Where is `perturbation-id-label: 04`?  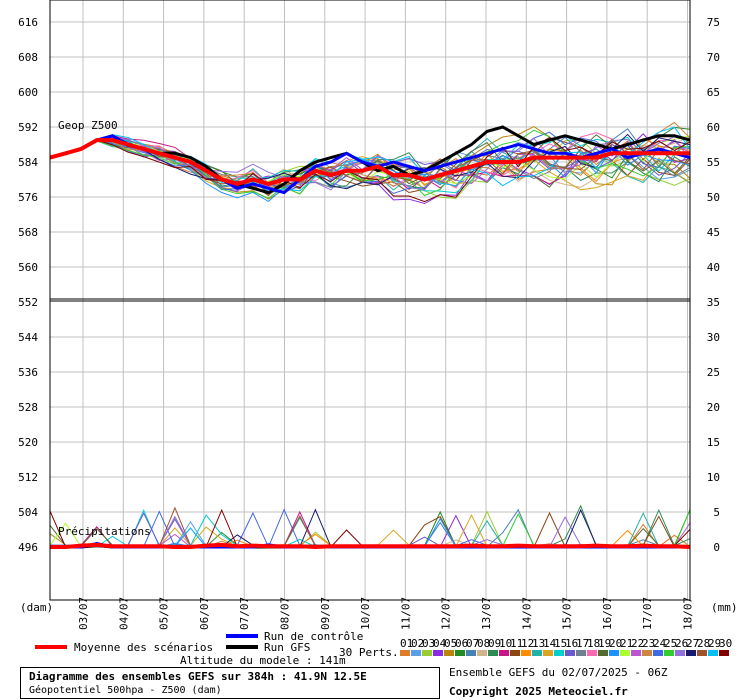
perturbation-id-label: 04 is located at coordinates (440, 643).